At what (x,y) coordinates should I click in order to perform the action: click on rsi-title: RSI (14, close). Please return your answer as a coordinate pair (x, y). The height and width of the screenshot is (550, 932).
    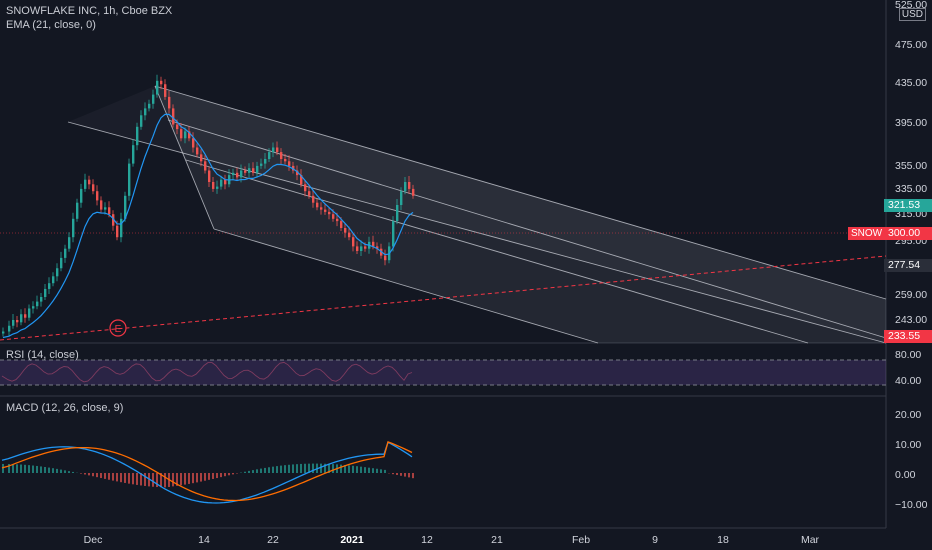
    Looking at the image, I should click on (42, 355).